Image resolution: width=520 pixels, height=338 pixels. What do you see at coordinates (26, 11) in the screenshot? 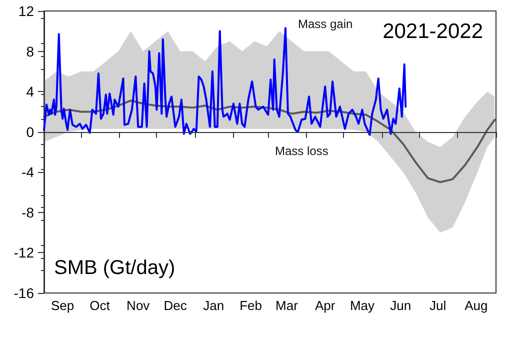
I see `y-tick-label: 12` at bounding box center [26, 11].